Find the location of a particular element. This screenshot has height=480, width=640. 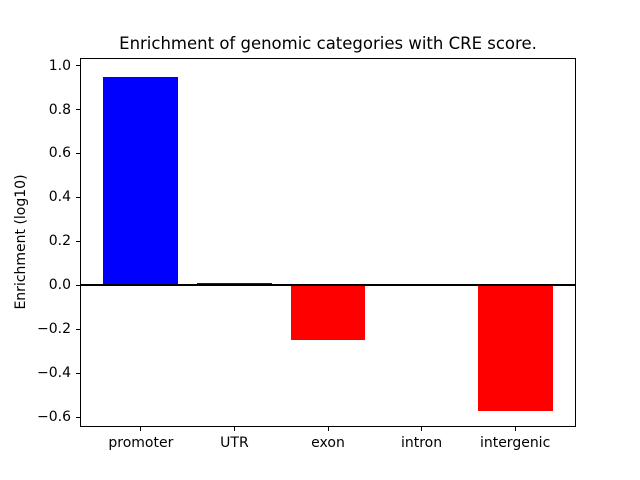

zero-line is located at coordinates (328, 285).